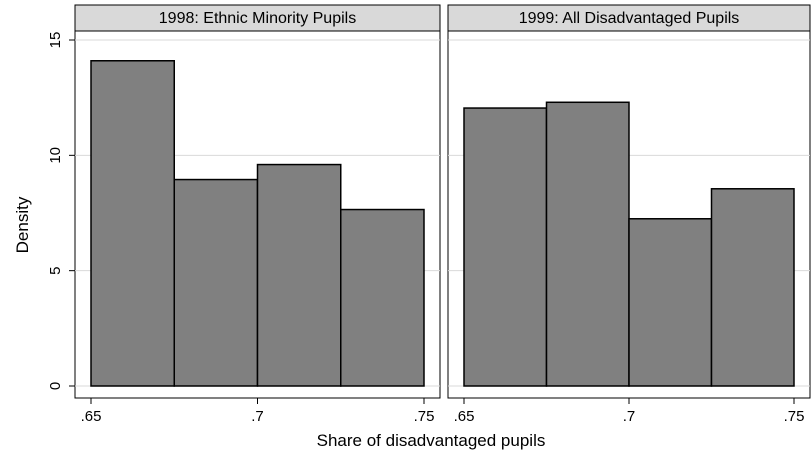  Describe the element at coordinates (55, 155) in the screenshot. I see `y-tick-label: 10` at that location.